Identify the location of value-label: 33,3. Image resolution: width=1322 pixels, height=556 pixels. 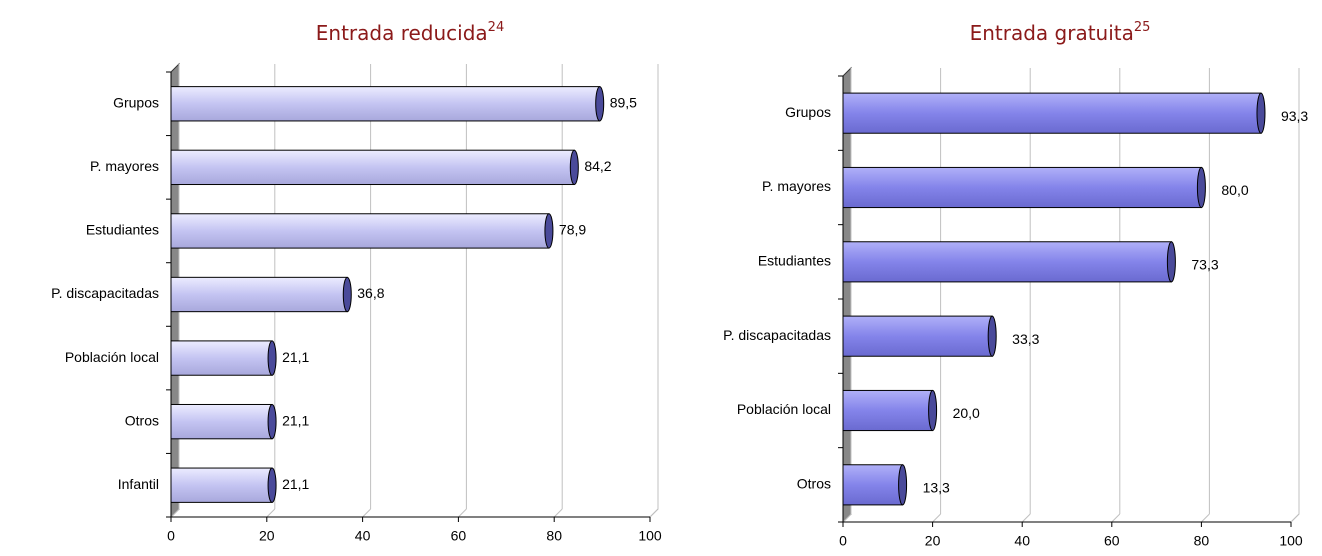
(1025, 339).